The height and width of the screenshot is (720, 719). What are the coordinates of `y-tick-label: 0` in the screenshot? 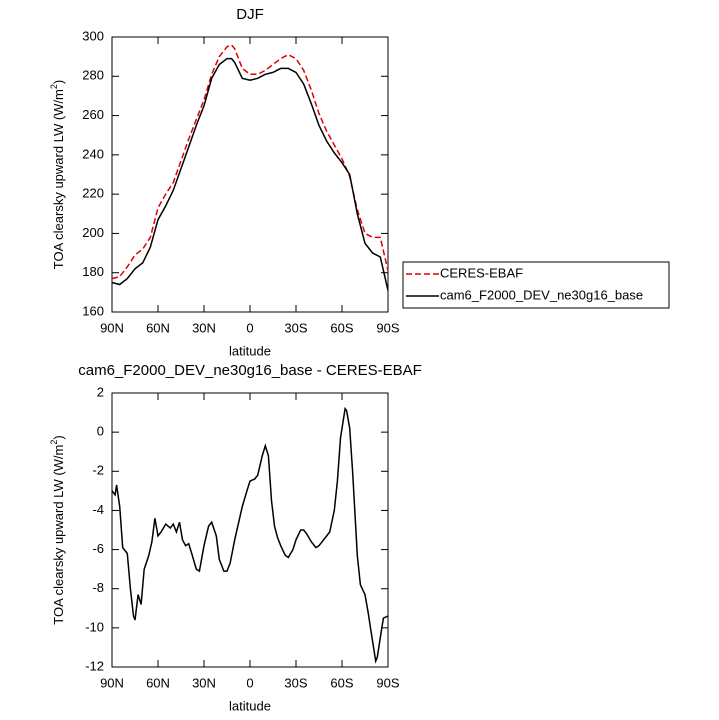 It's located at (100, 431).